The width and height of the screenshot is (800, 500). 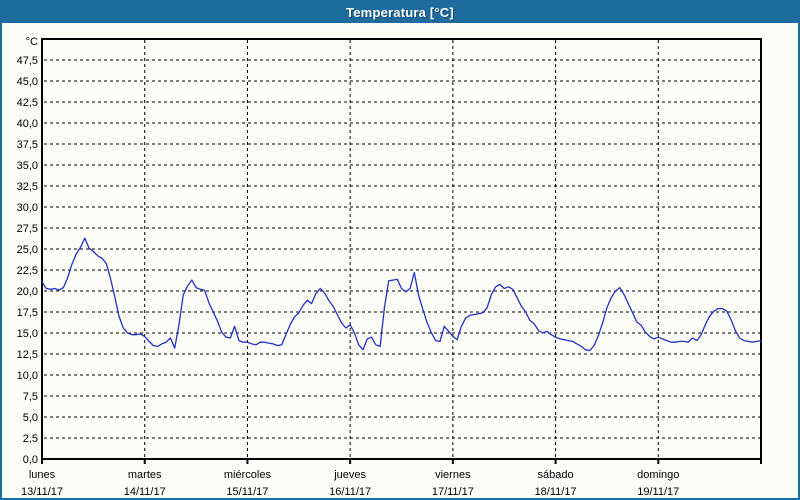 What do you see at coordinates (27, 187) in the screenshot?
I see `svg-text: 32,5` at bounding box center [27, 187].